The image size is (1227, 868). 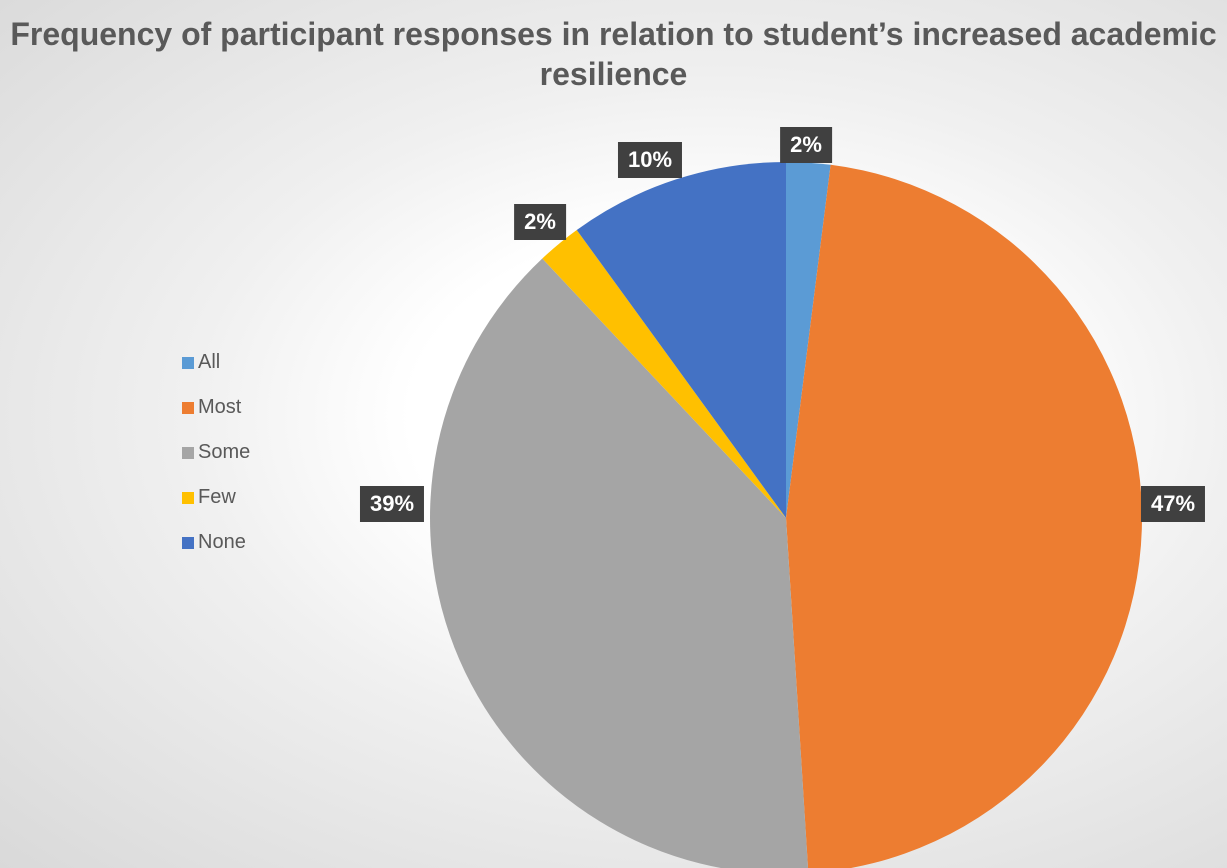 I want to click on legend-item-none: None, so click(x=216, y=542).